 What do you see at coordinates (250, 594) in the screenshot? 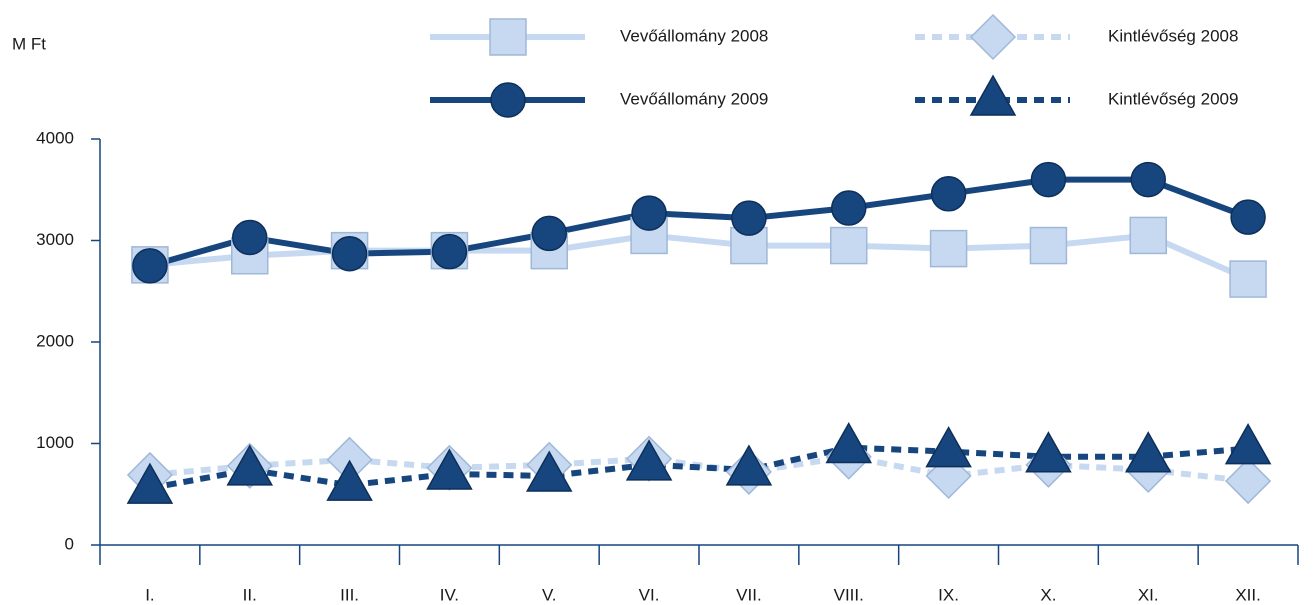
I see `x-tick-label: II.` at bounding box center [250, 594].